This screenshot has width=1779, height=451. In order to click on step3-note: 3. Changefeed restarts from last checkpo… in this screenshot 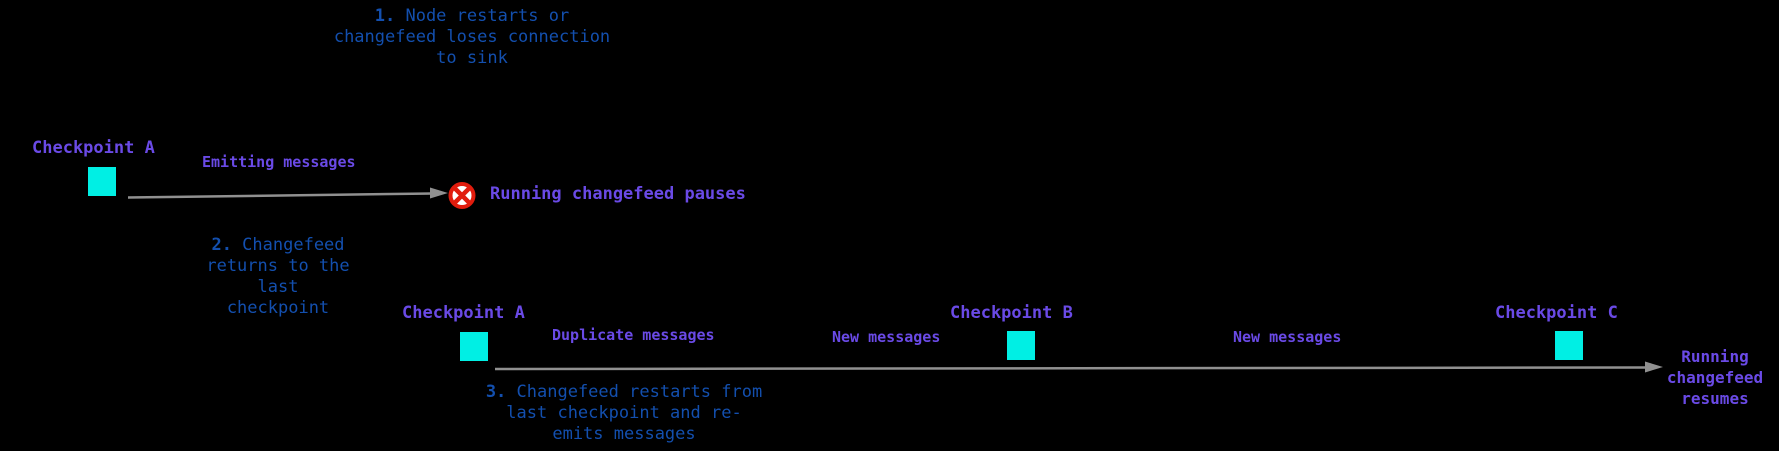, I will do `click(624, 413)`.